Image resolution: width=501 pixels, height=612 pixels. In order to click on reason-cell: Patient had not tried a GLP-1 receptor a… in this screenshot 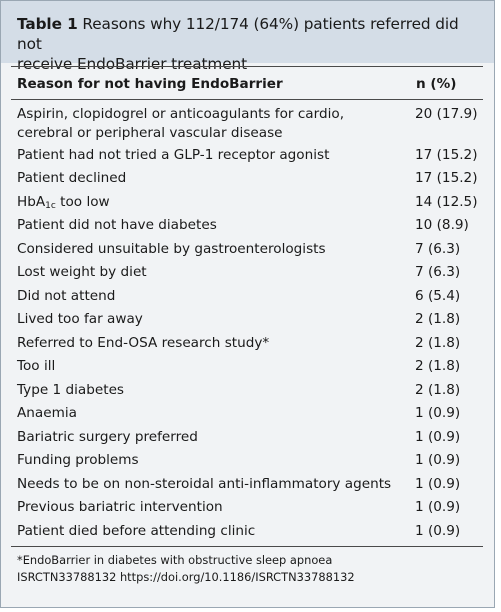, I will do `click(173, 155)`.